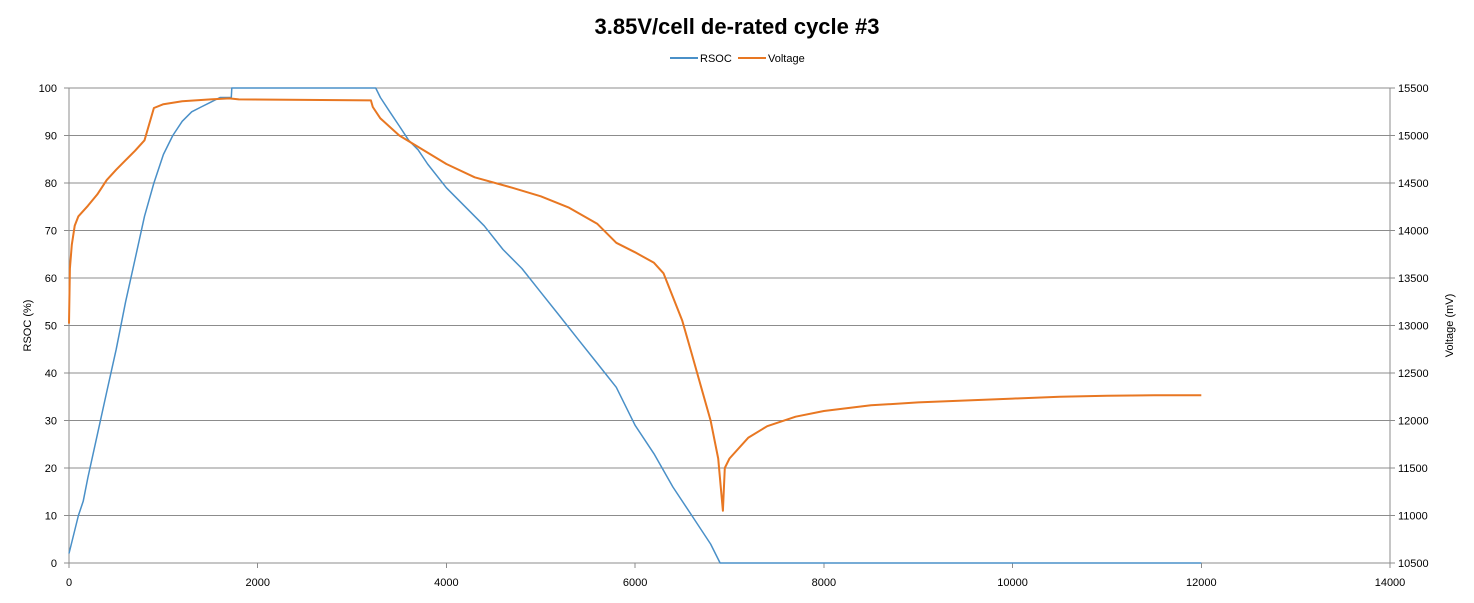 The width and height of the screenshot is (1474, 603). I want to click on legend-label-voltage: Voltage, so click(786, 59).